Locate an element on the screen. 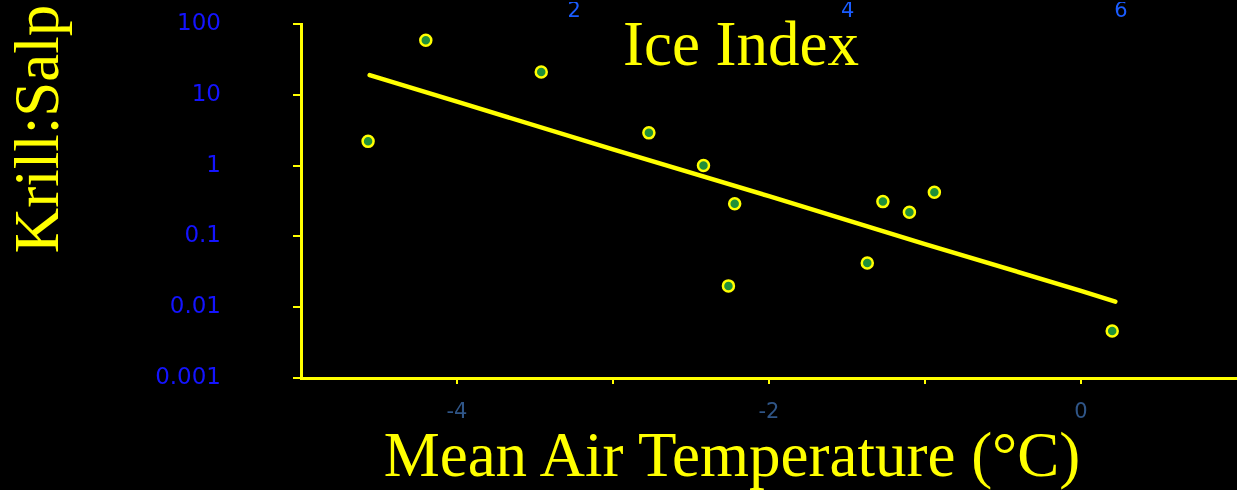  y-tick-label: 0.001 is located at coordinates (188, 375).